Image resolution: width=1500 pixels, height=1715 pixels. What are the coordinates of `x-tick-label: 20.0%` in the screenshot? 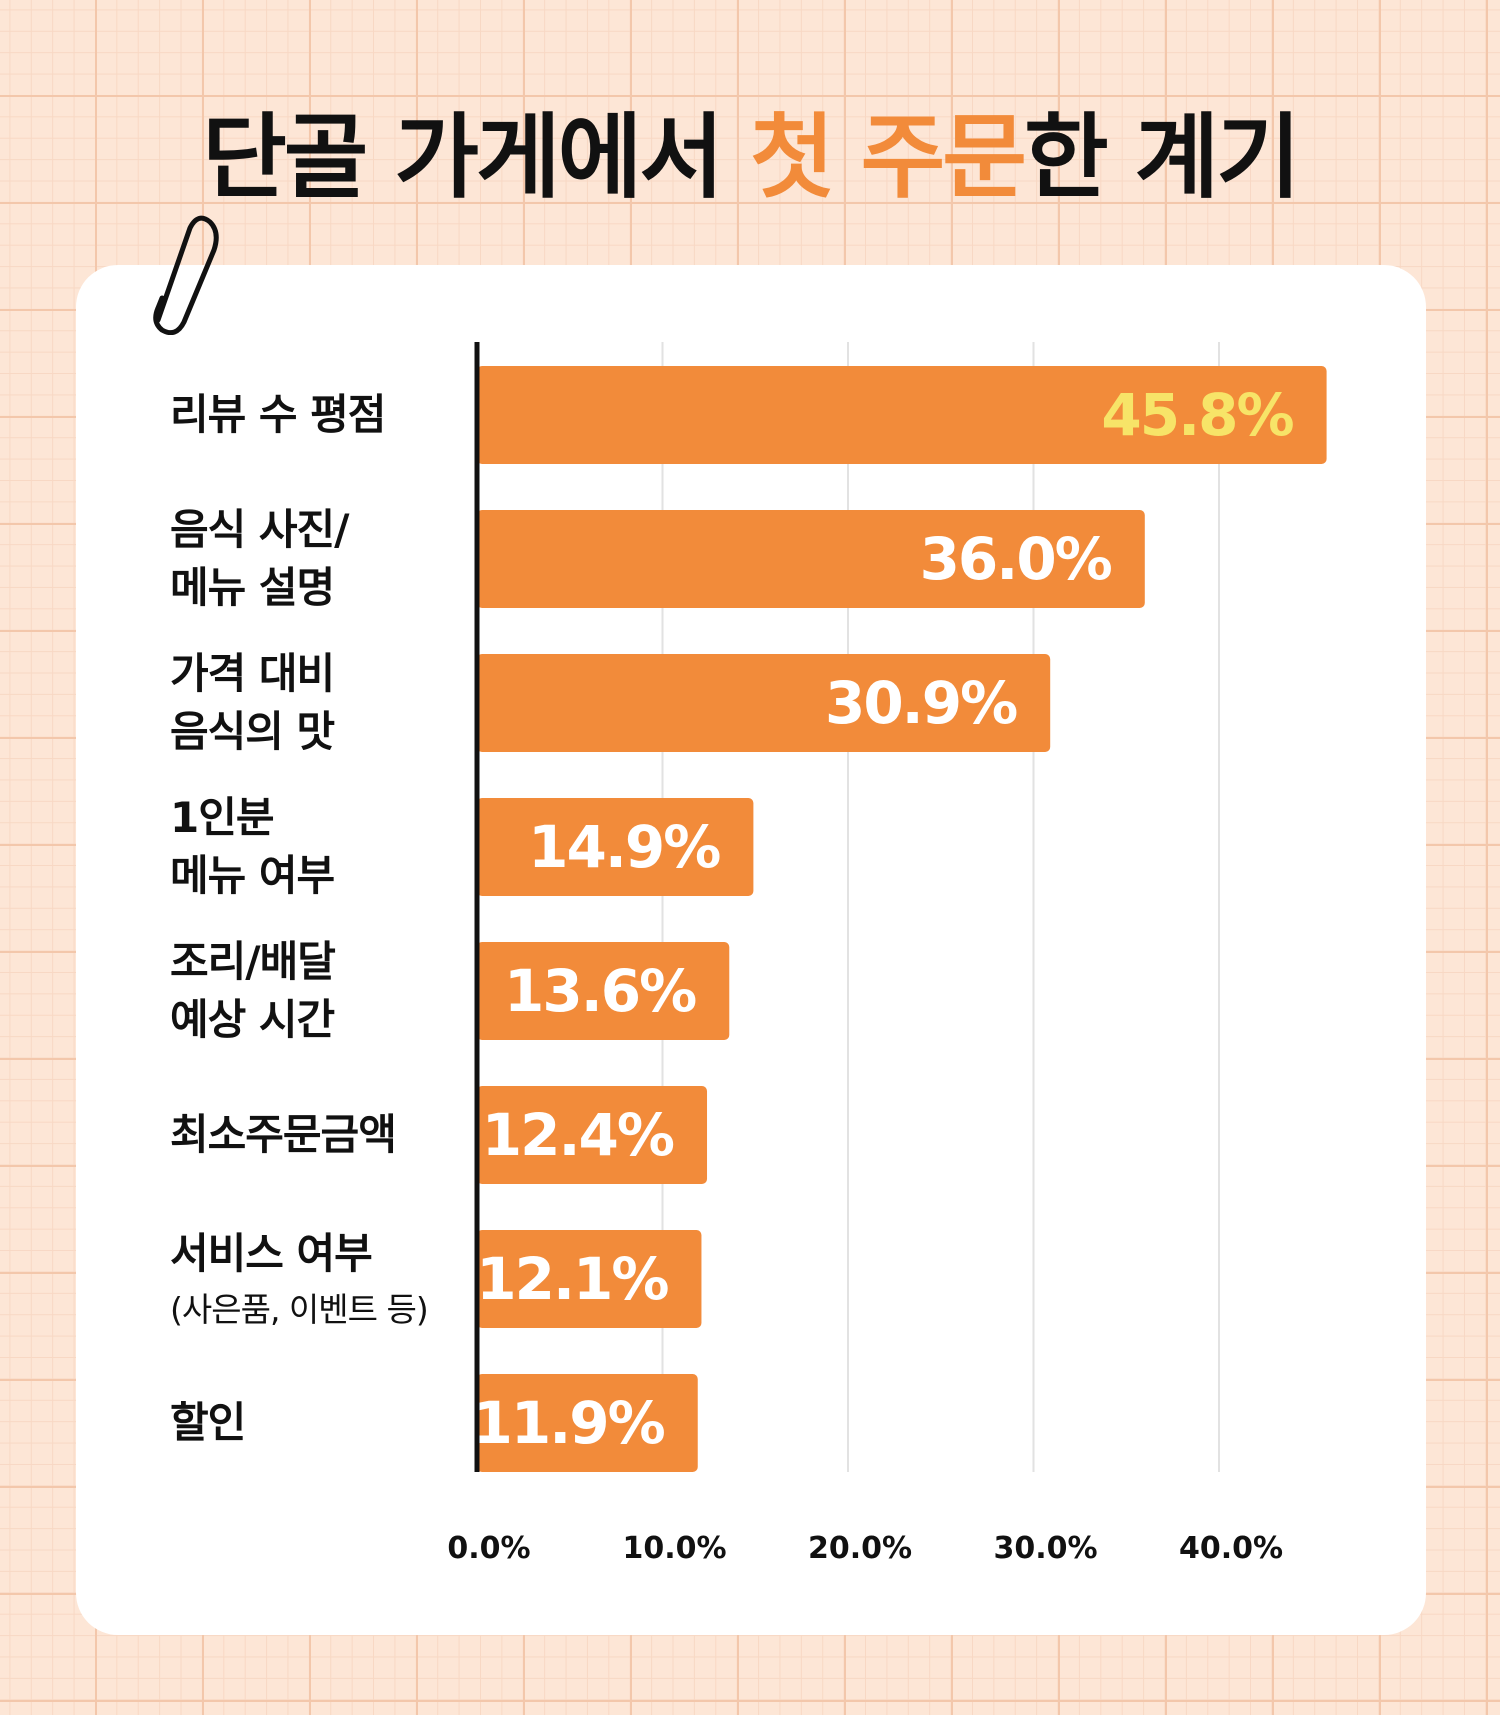 It's located at (860, 1548).